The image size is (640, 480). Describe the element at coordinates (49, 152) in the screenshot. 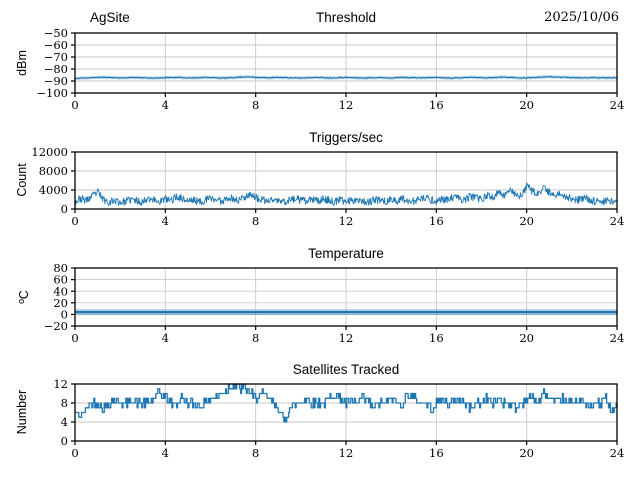

I see `y-tick-label: 12000` at that location.